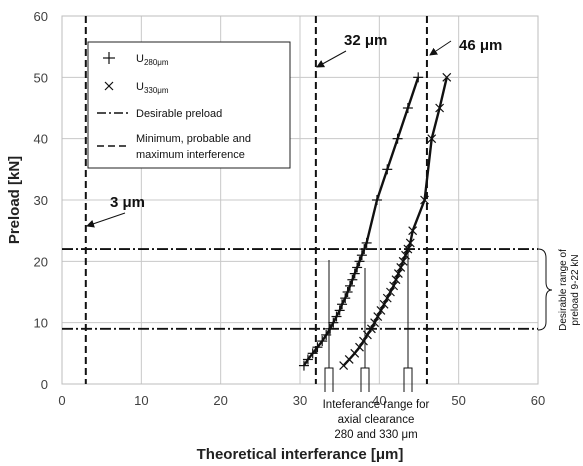 This screenshot has height=466, width=583. I want to click on brace-right, so click(408, 321).